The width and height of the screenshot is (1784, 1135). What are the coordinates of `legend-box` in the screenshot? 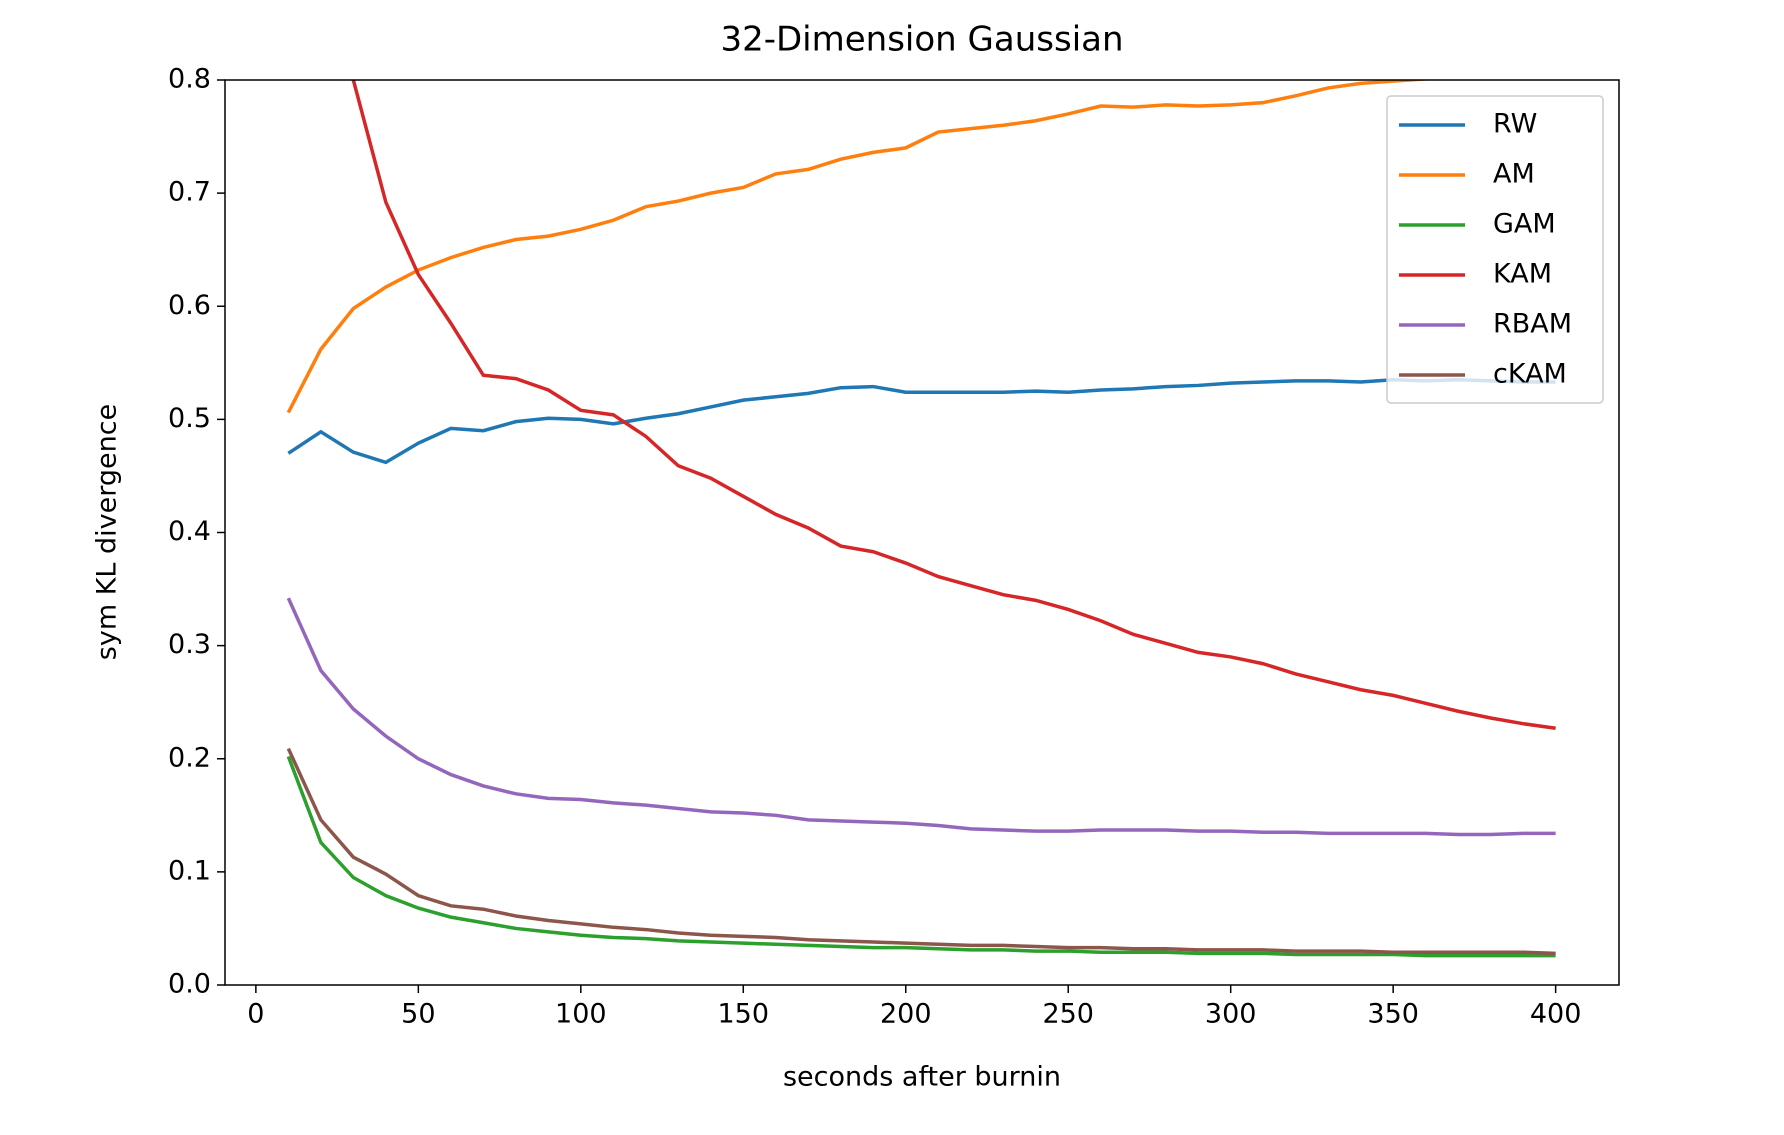 It's located at (1495, 249).